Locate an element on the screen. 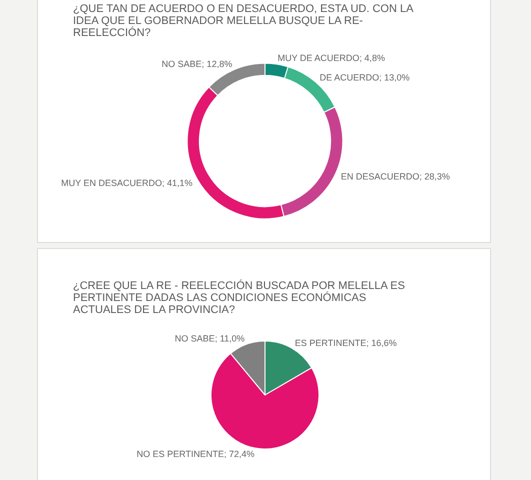 The image size is (531, 480). chart-title: ¿QUE TAN DE ACUERDO O EN DESACUERDO, ESTA UD. CON LA IDEA QUE EL GOBERNADOR MELELLA BUSQUE LA RE-REELECCIÓN? is located at coordinates (243, 21).